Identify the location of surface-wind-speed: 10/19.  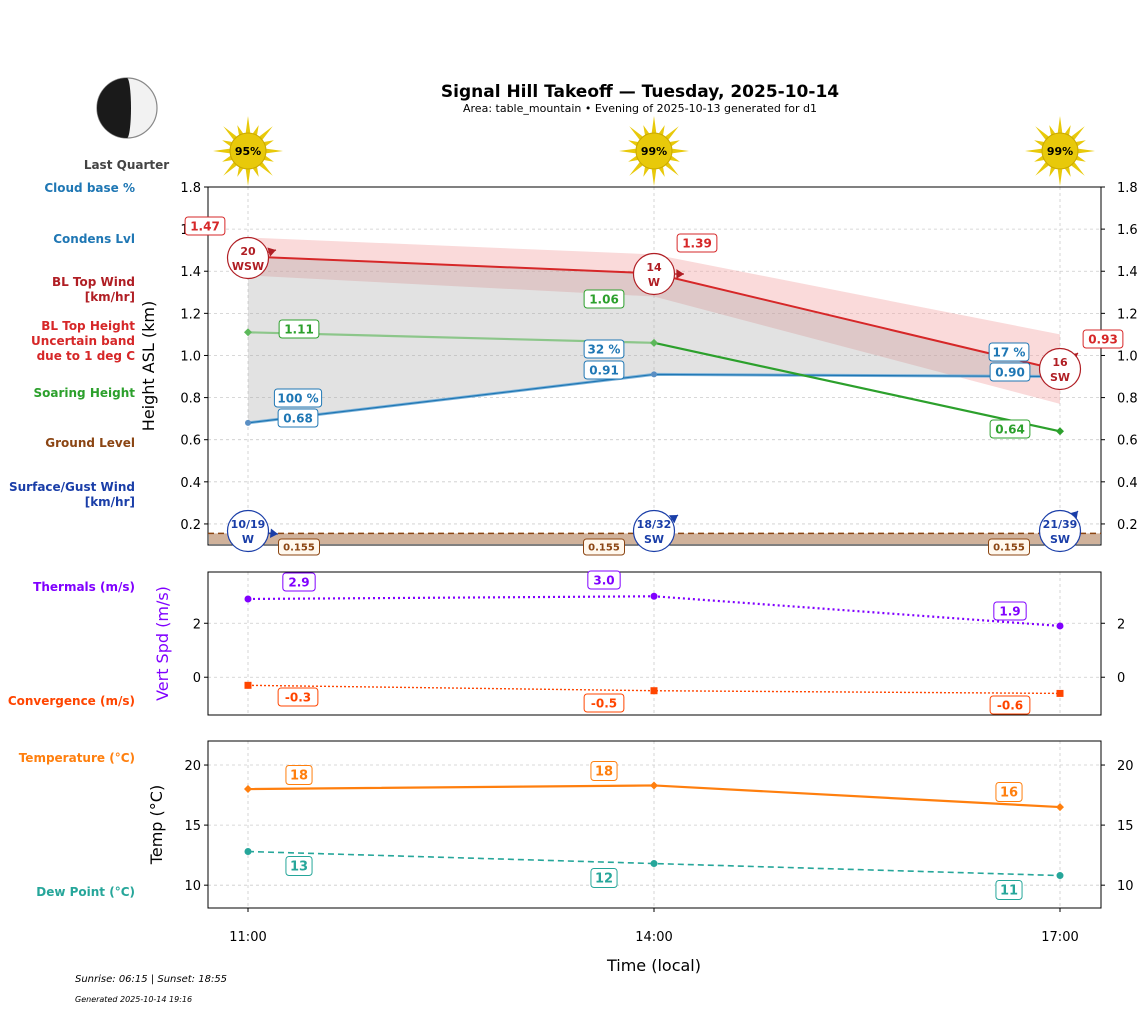
(248, 524).